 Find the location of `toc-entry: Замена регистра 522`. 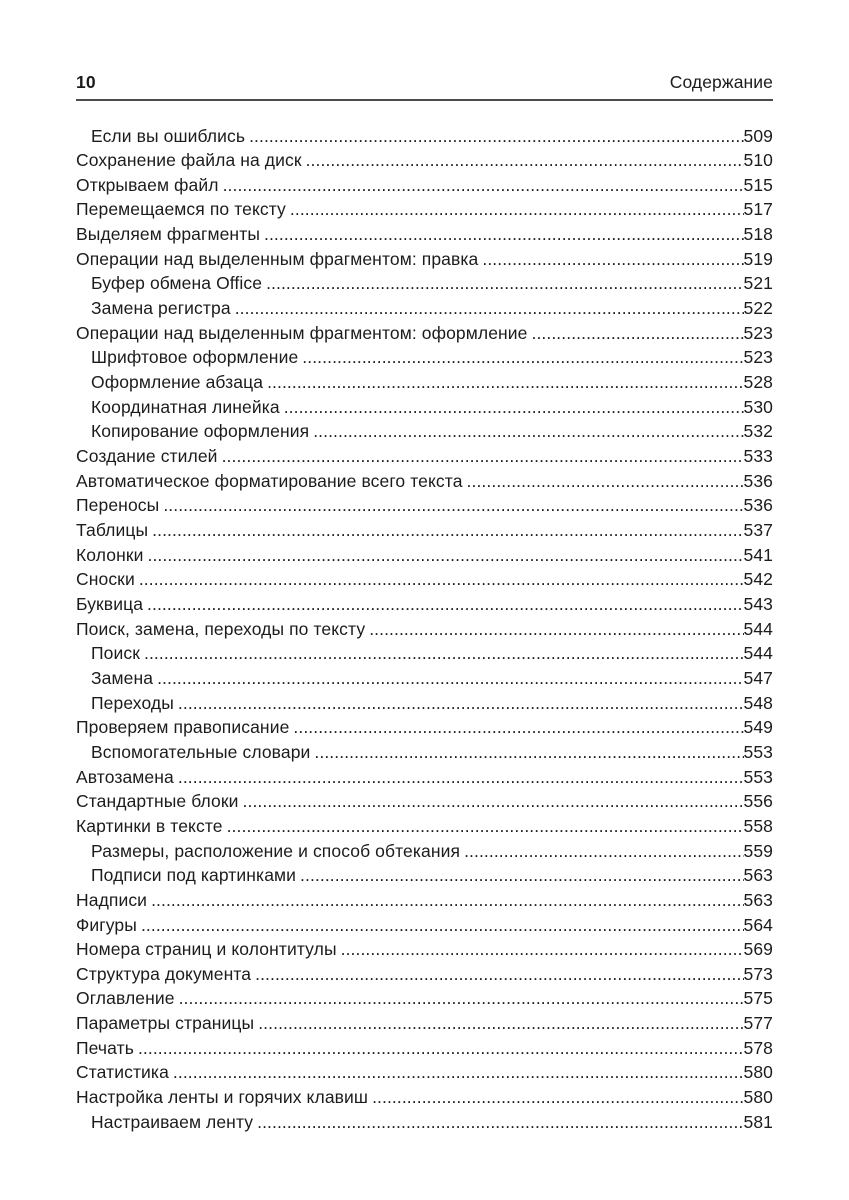

toc-entry: Замена регистра 522 is located at coordinates (424, 308).